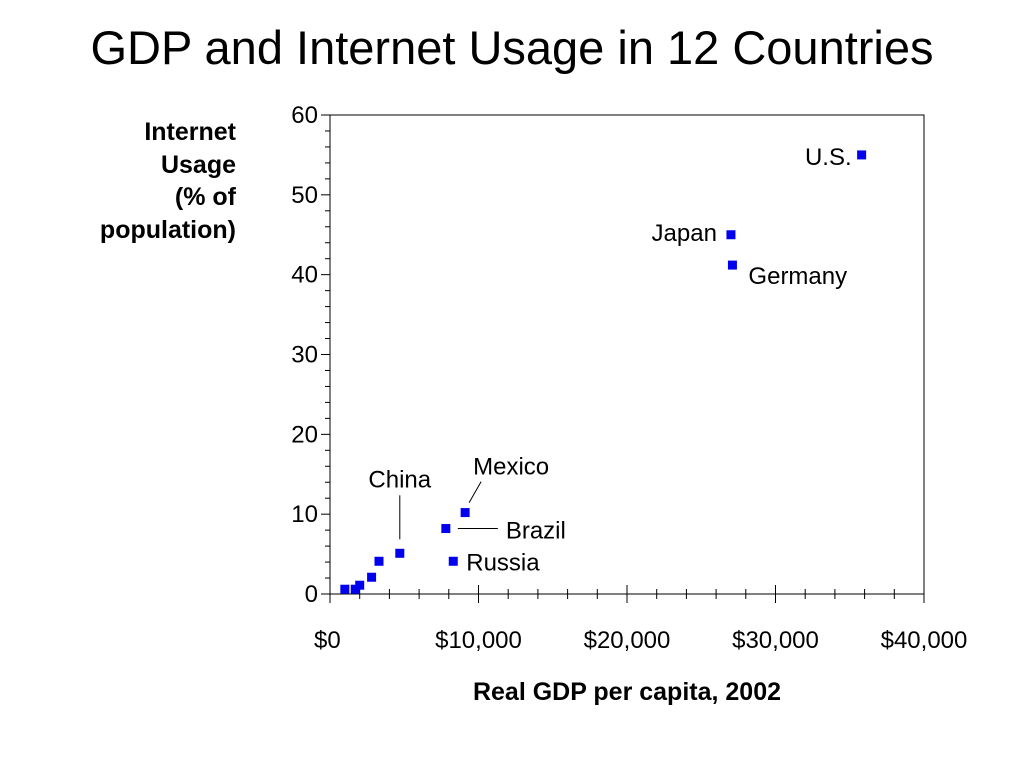 The width and height of the screenshot is (1024, 768). Describe the element at coordinates (311, 594) in the screenshot. I see `y-tick-label: 0` at that location.